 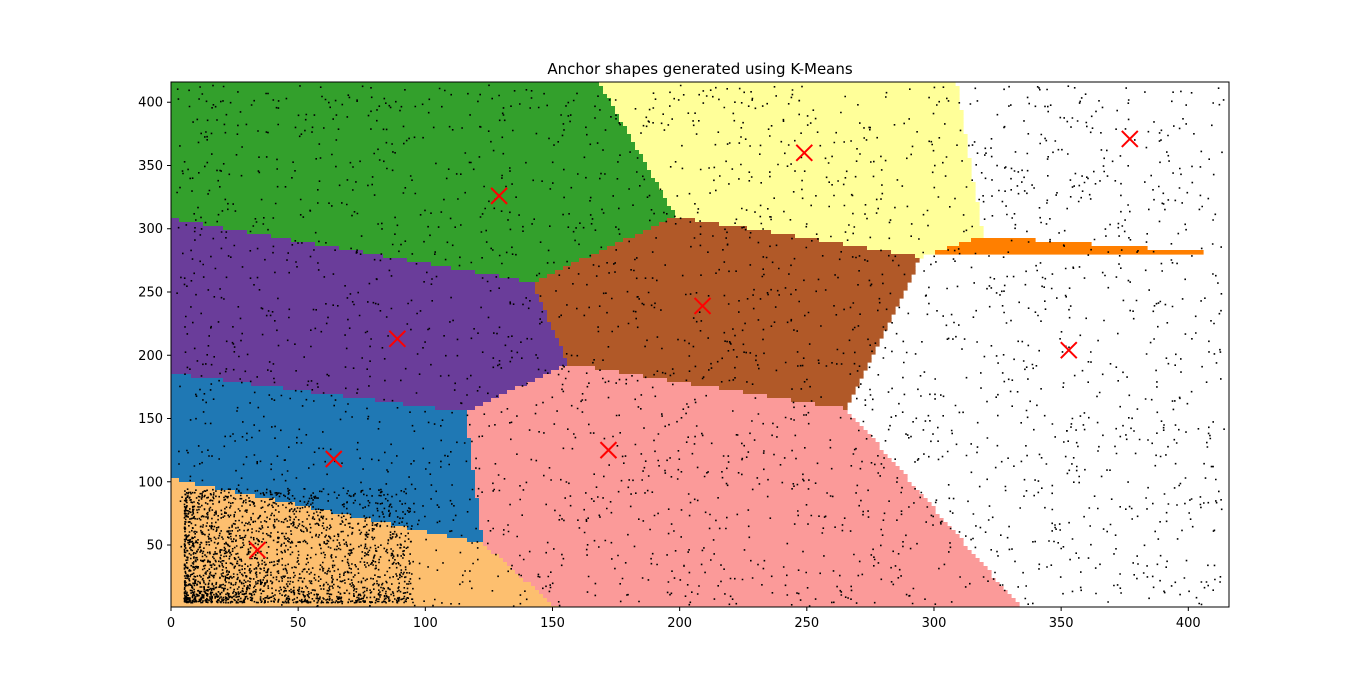 I want to click on x-tick-label: 0, so click(x=171, y=623).